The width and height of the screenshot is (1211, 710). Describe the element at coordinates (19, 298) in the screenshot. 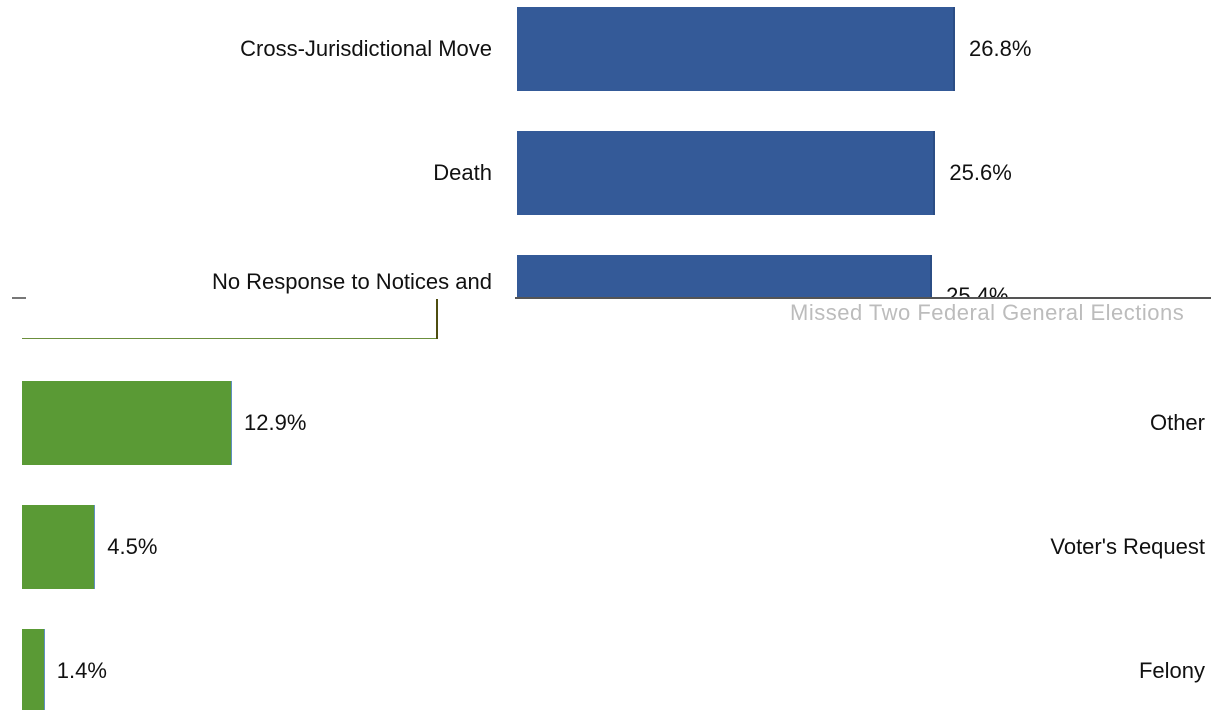

I see `chart-seam-mark` at that location.